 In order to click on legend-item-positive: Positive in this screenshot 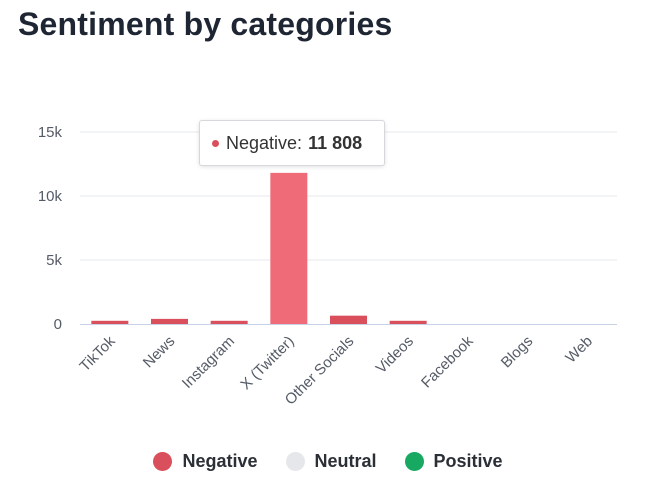, I will do `click(453, 461)`.